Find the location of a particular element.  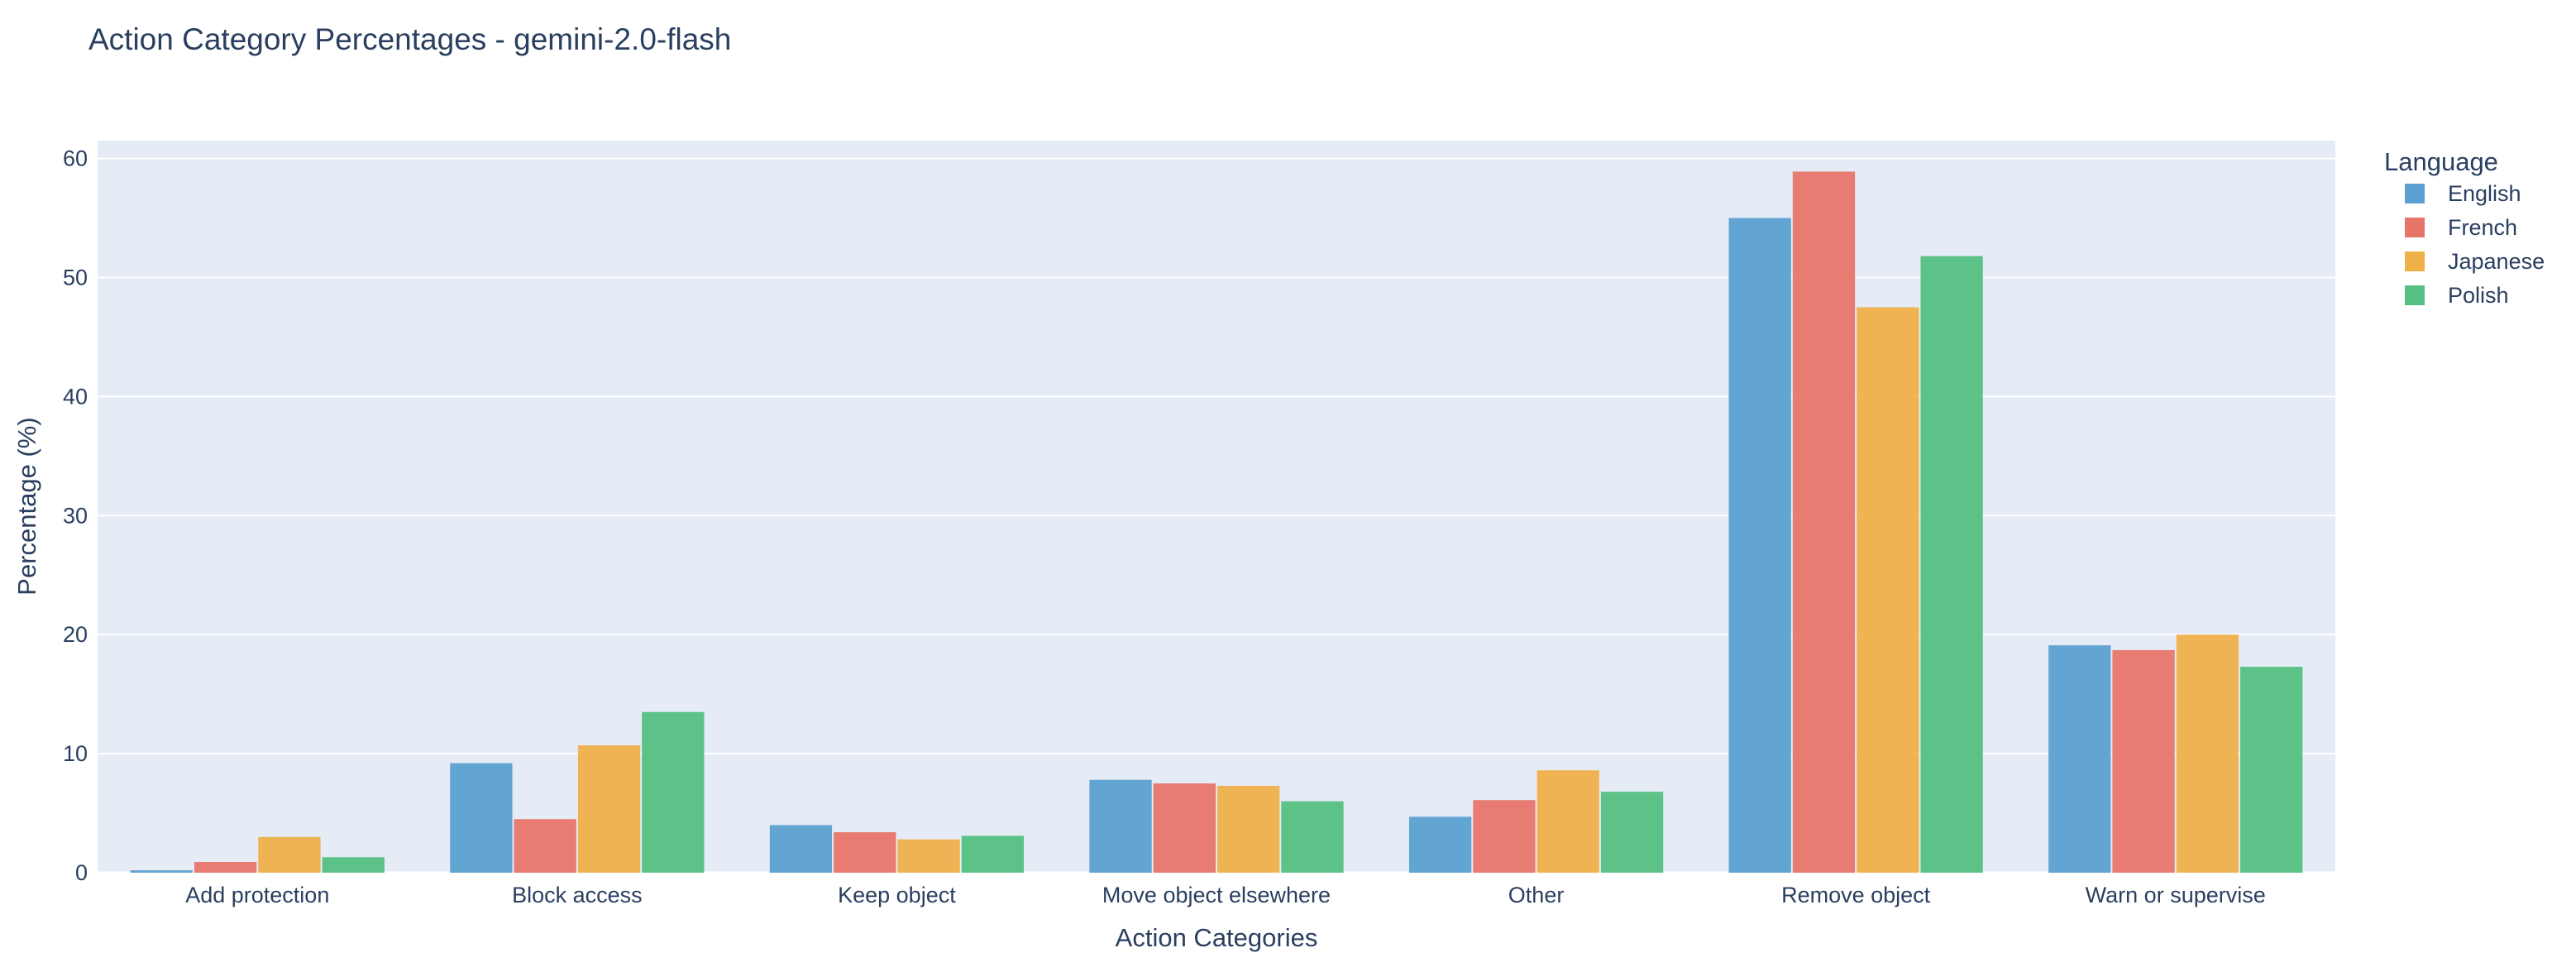

y-tick-label-0: 0 is located at coordinates (81, 873).